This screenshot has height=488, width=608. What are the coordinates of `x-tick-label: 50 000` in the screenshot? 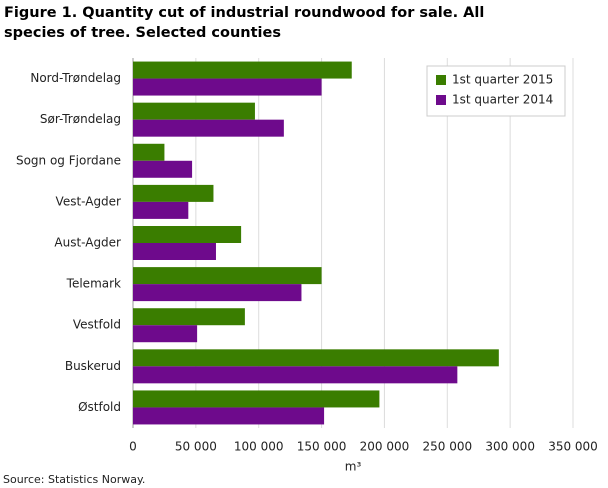 It's located at (196, 447).